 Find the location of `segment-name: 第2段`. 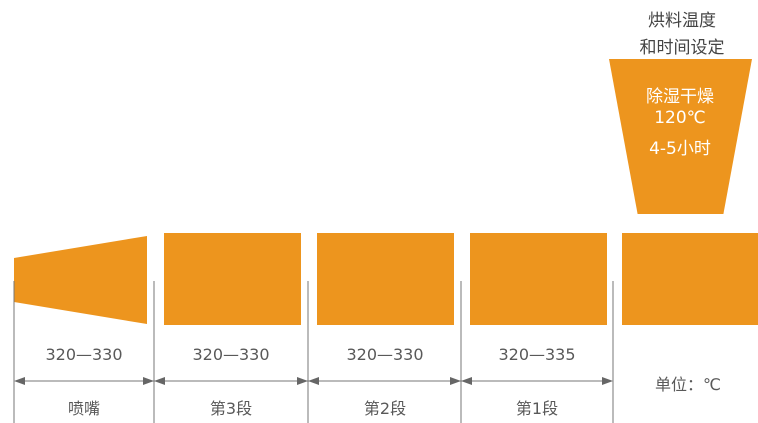

segment-name: 第2段 is located at coordinates (385, 408).